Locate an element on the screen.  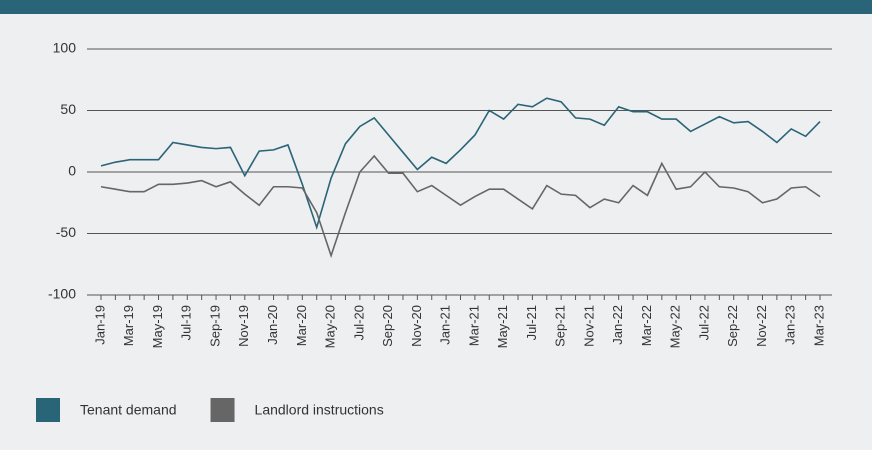
x-tick-label: Sep-20 is located at coordinates (387, 326).